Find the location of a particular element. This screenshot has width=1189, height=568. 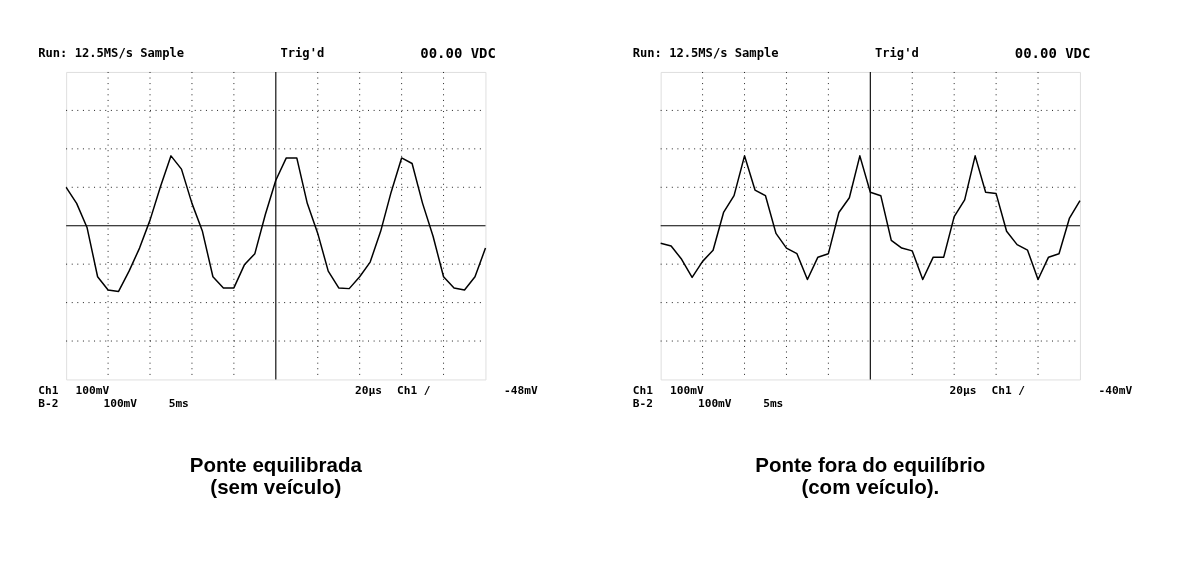

text: -48mV is located at coordinates (521, 391).